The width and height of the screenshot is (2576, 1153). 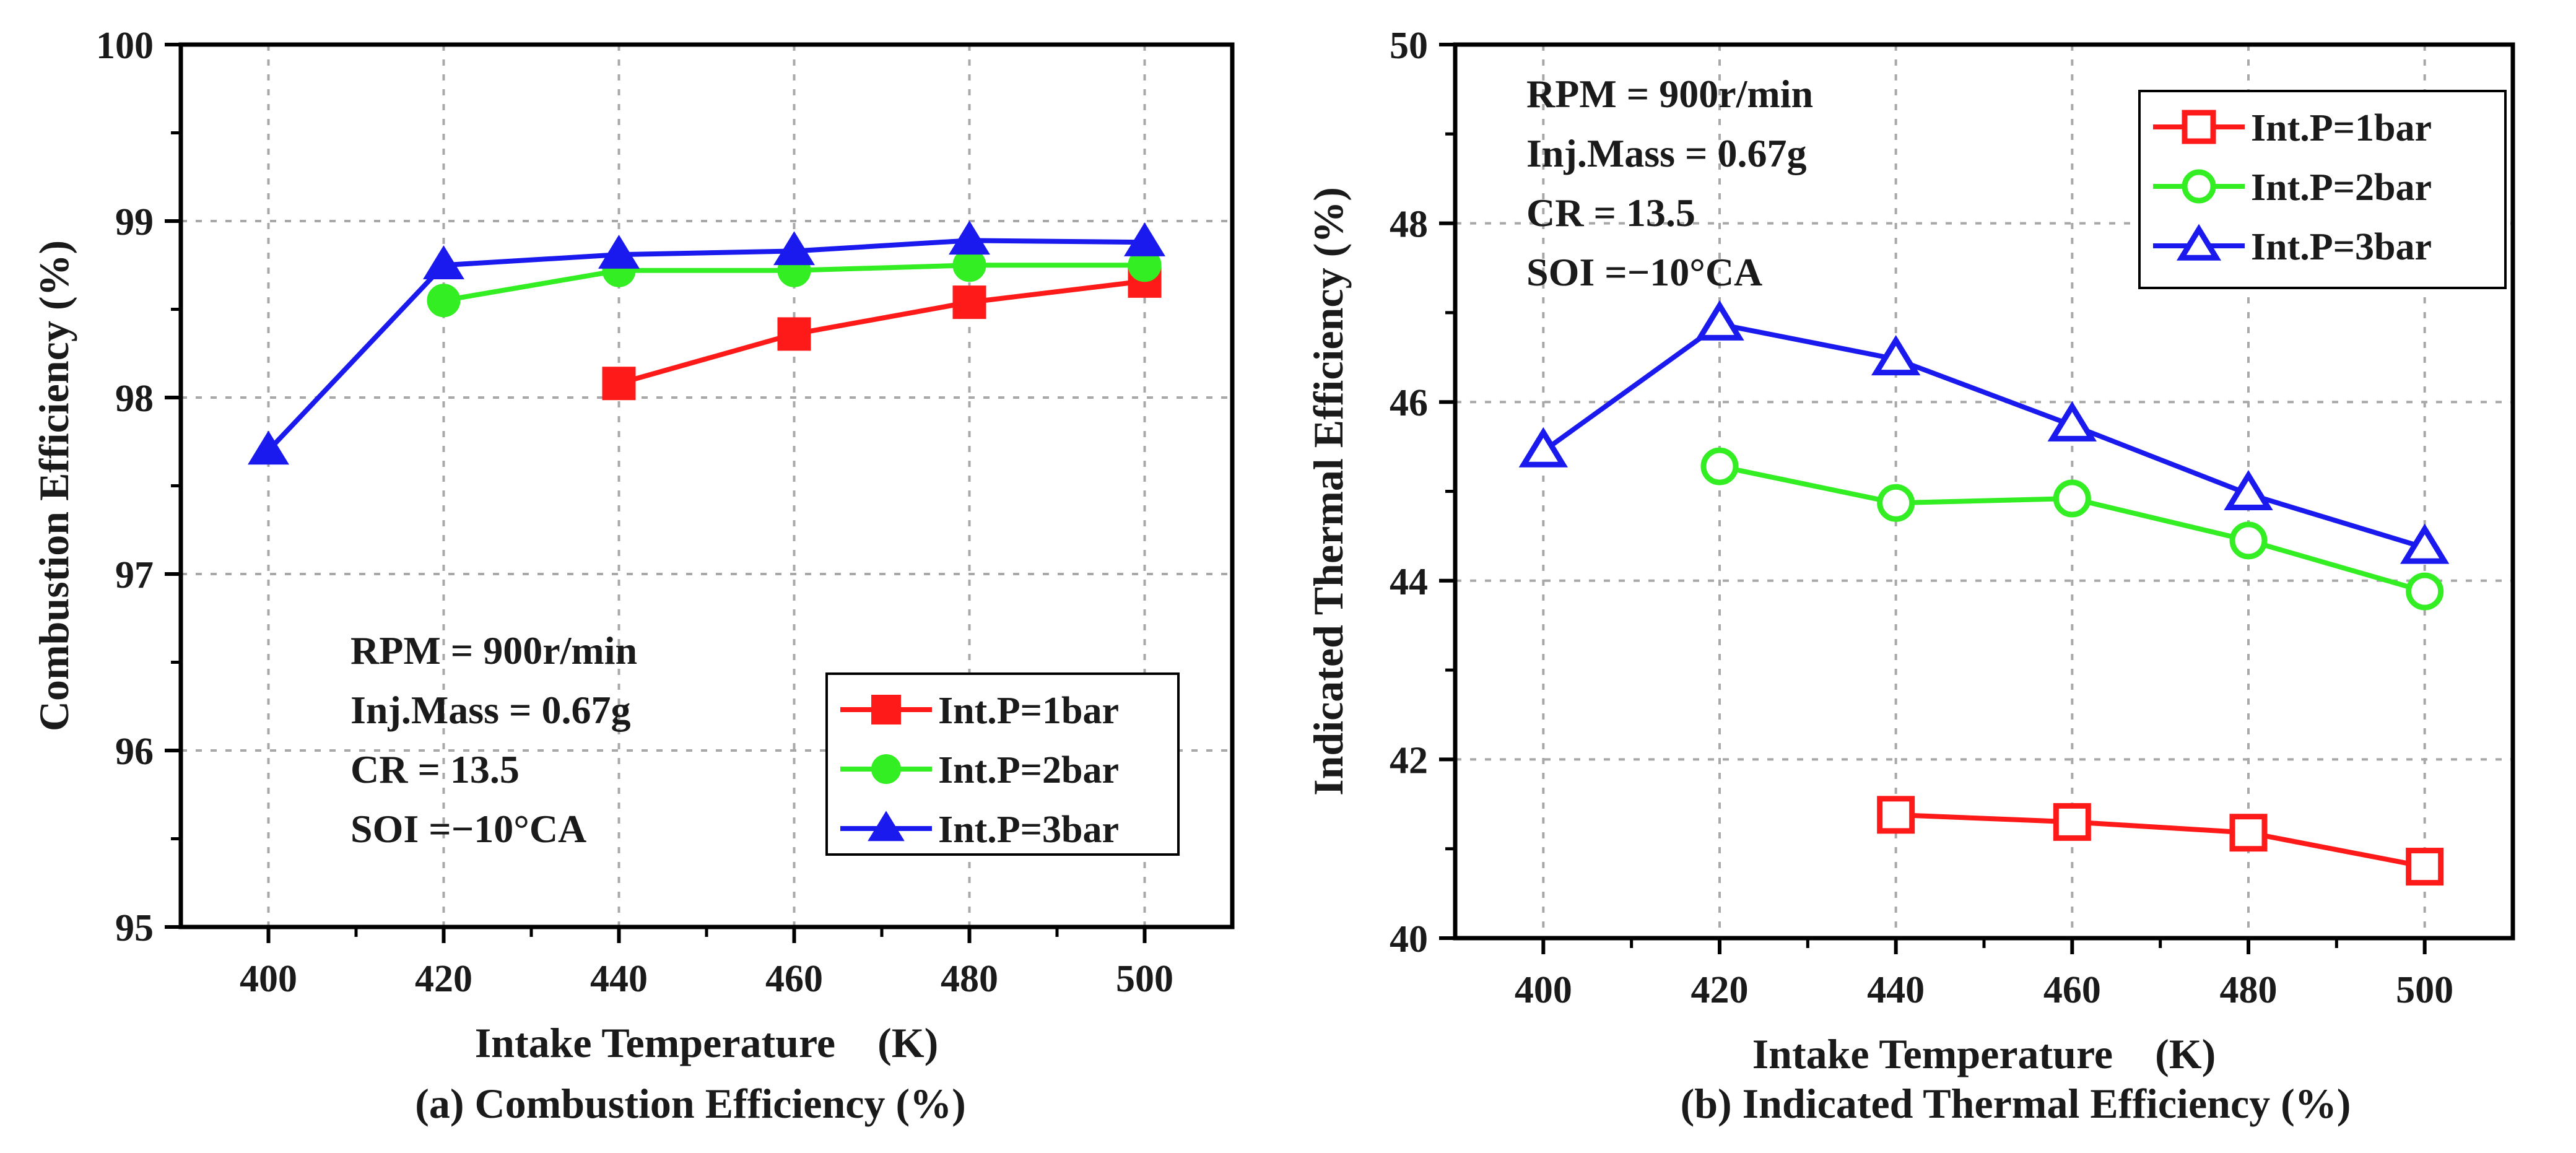 I want to click on figure-caption: (a) Combustion Efficiency (%), so click(x=691, y=1103).